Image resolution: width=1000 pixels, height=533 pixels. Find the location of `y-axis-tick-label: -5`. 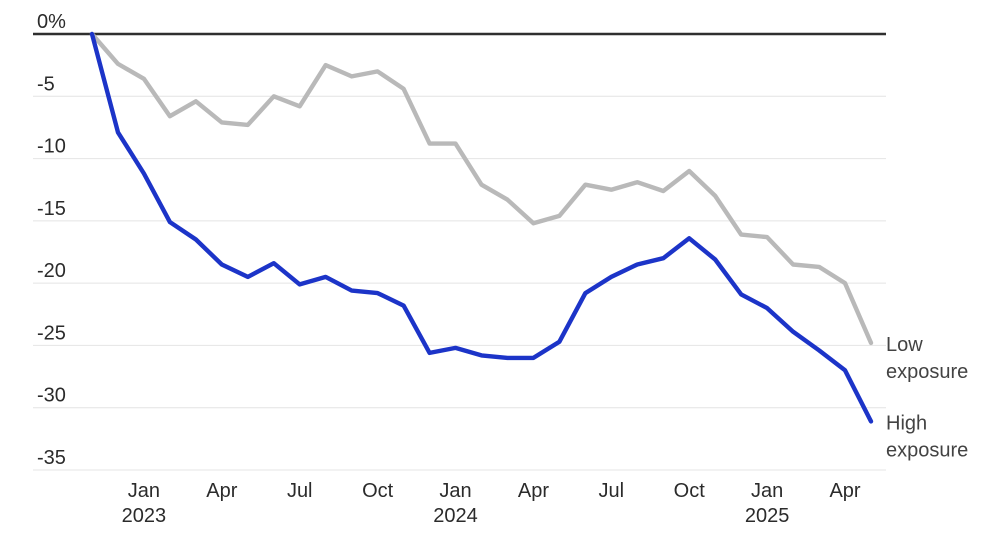

y-axis-tick-label: -5 is located at coordinates (46, 84).